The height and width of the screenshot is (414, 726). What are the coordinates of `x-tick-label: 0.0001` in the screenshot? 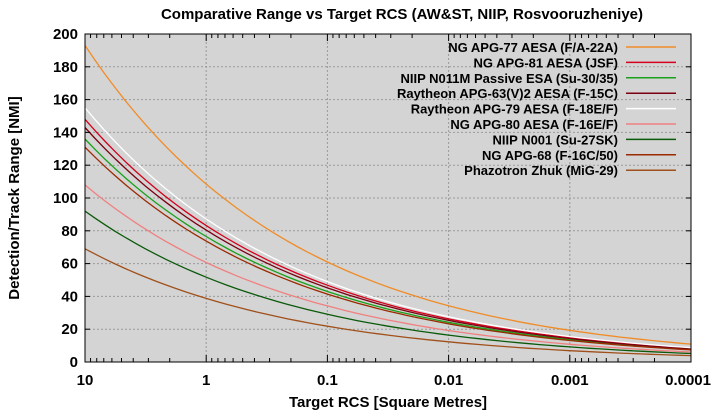 It's located at (688, 380).